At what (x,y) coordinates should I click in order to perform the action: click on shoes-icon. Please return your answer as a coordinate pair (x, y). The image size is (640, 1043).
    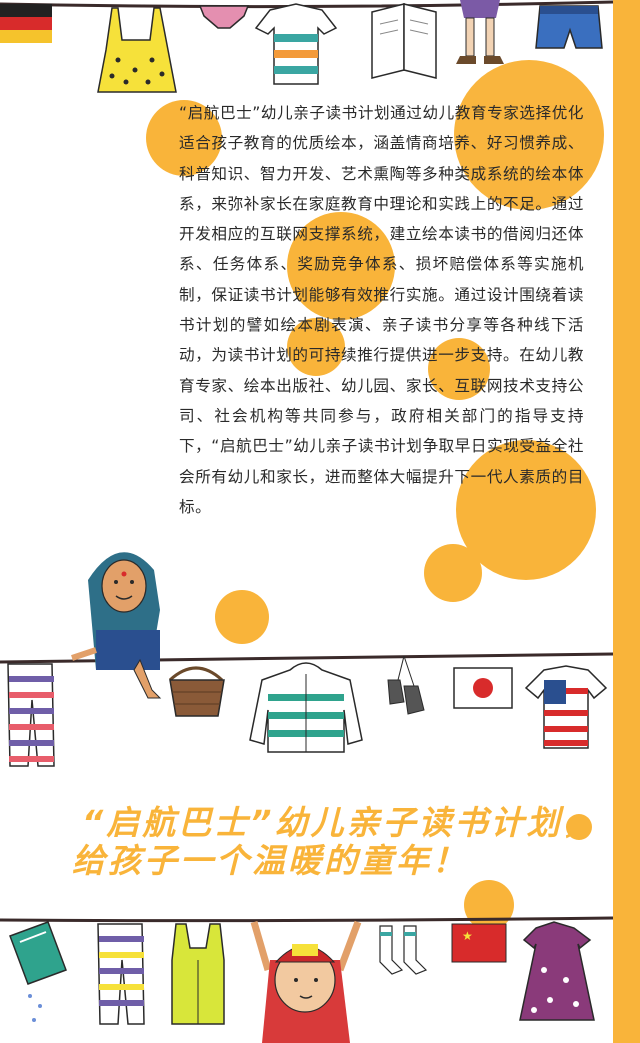
    Looking at the image, I should click on (406, 685).